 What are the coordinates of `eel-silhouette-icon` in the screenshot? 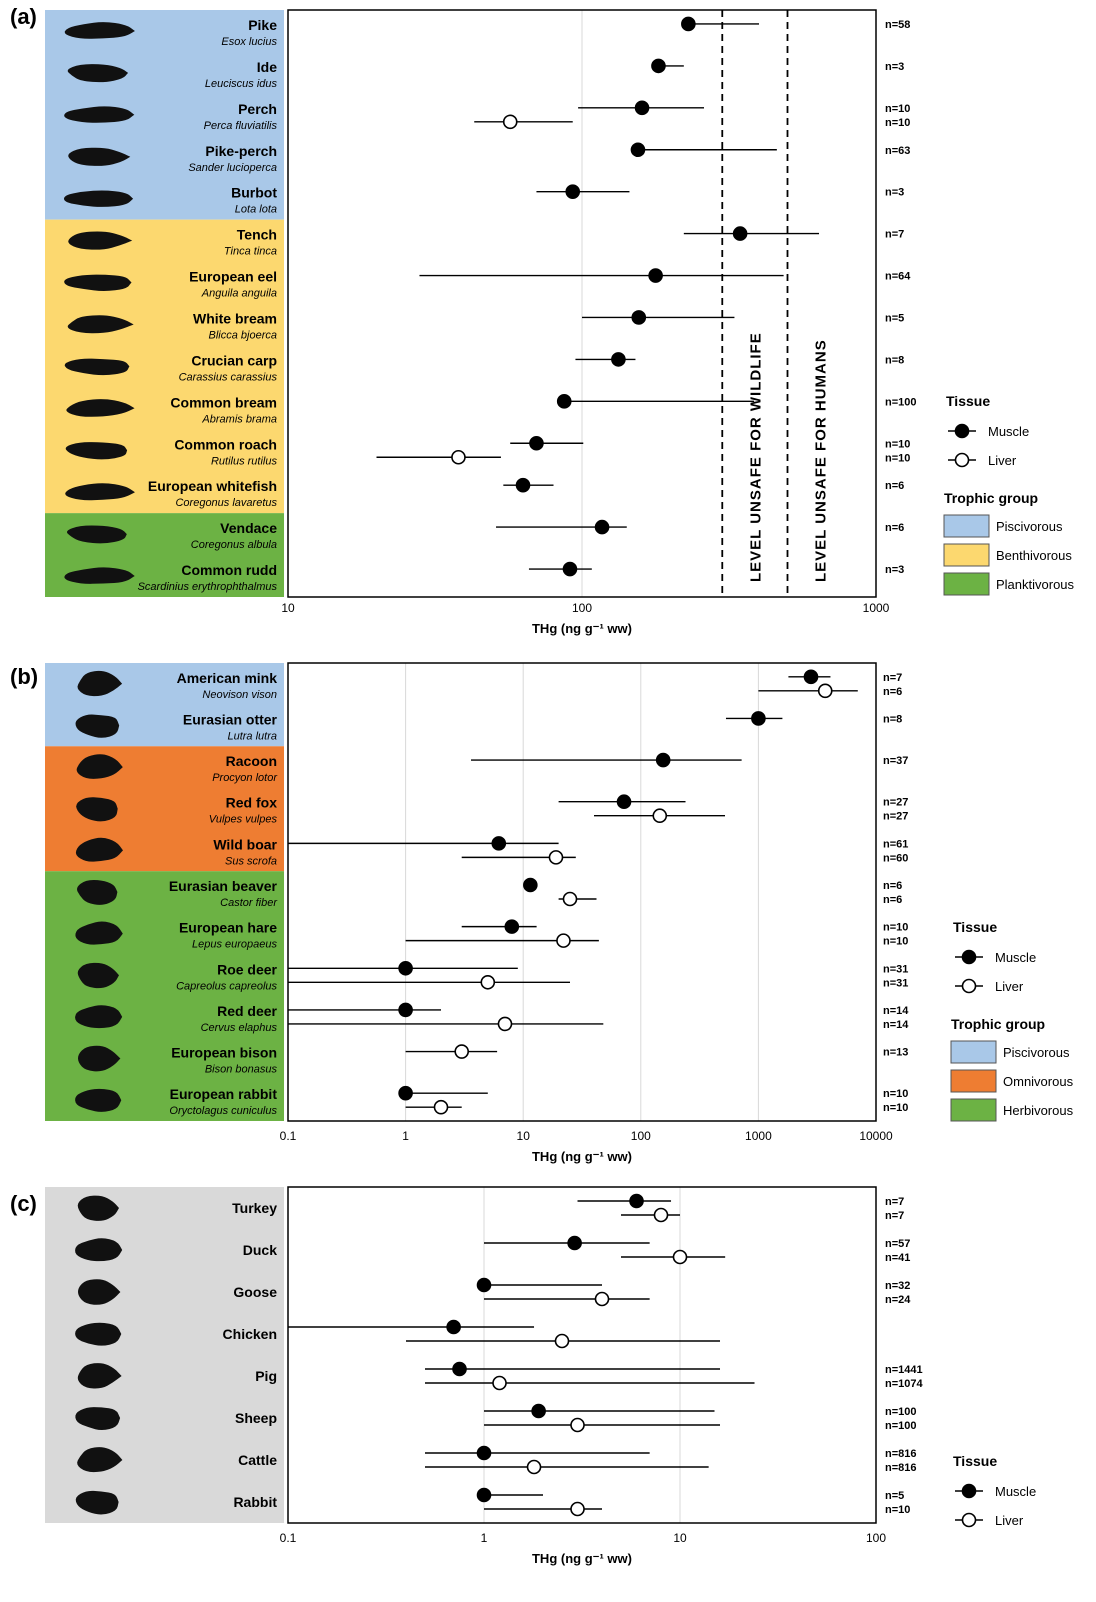 It's located at (98, 283).